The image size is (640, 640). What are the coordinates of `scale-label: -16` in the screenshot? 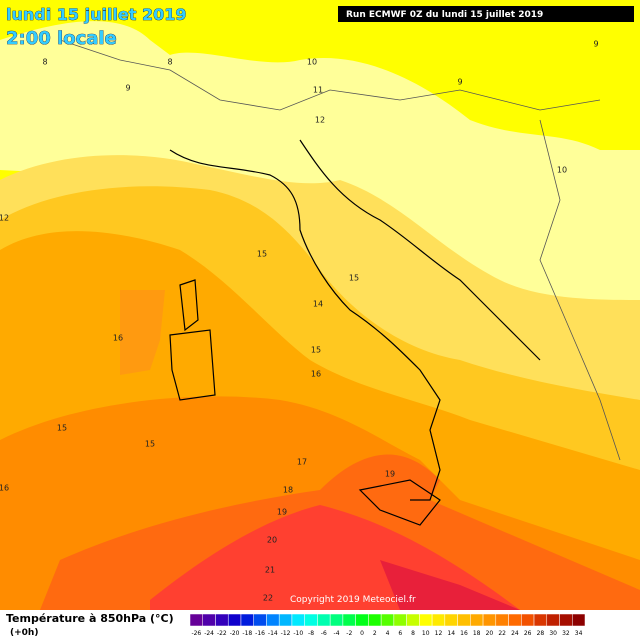 It's located at (260, 633).